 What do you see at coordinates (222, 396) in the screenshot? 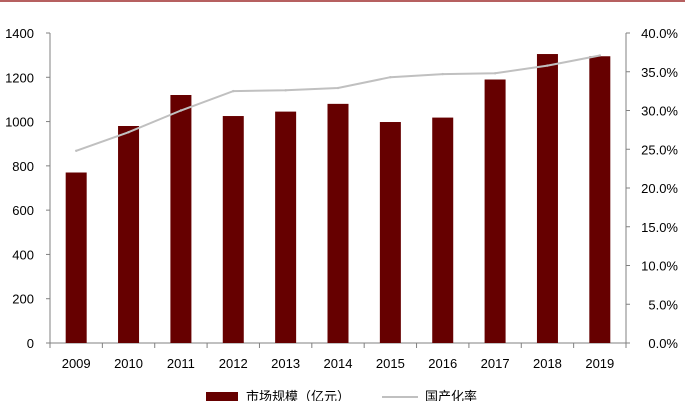
I see `legend-swatch-bar` at bounding box center [222, 396].